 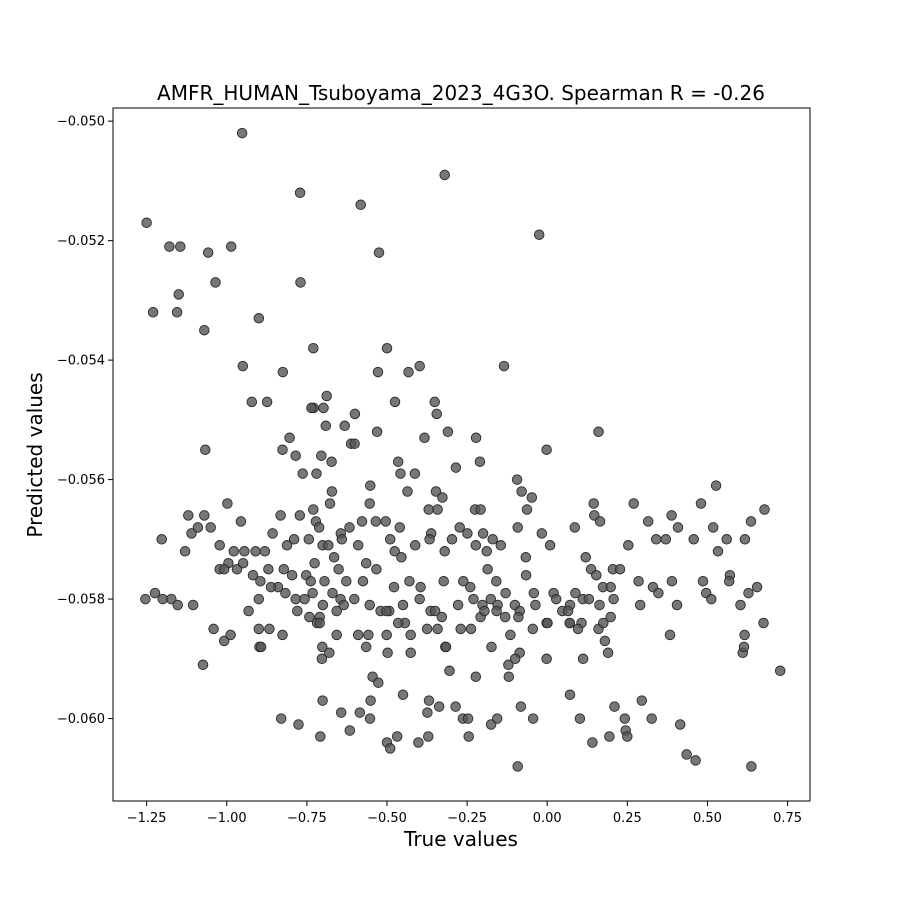 What do you see at coordinates (147, 818) in the screenshot?
I see `x-tick-label: −1.25` at bounding box center [147, 818].